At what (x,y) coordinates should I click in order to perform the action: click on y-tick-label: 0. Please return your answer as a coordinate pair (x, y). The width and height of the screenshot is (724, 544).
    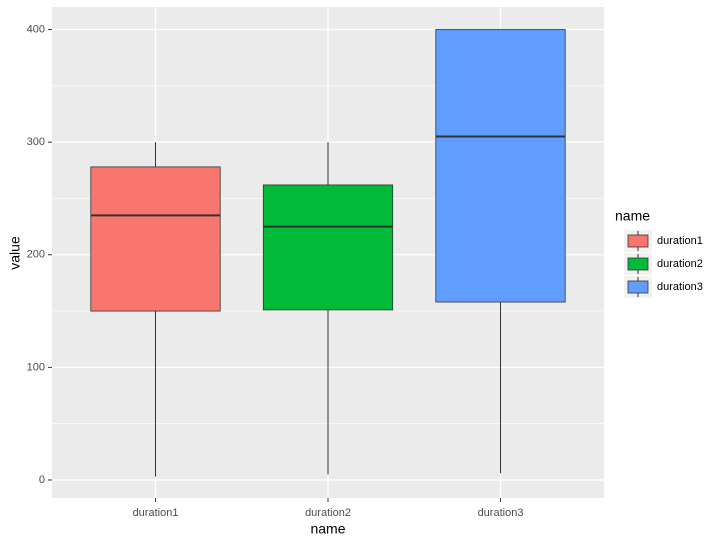
    Looking at the image, I should click on (42, 480).